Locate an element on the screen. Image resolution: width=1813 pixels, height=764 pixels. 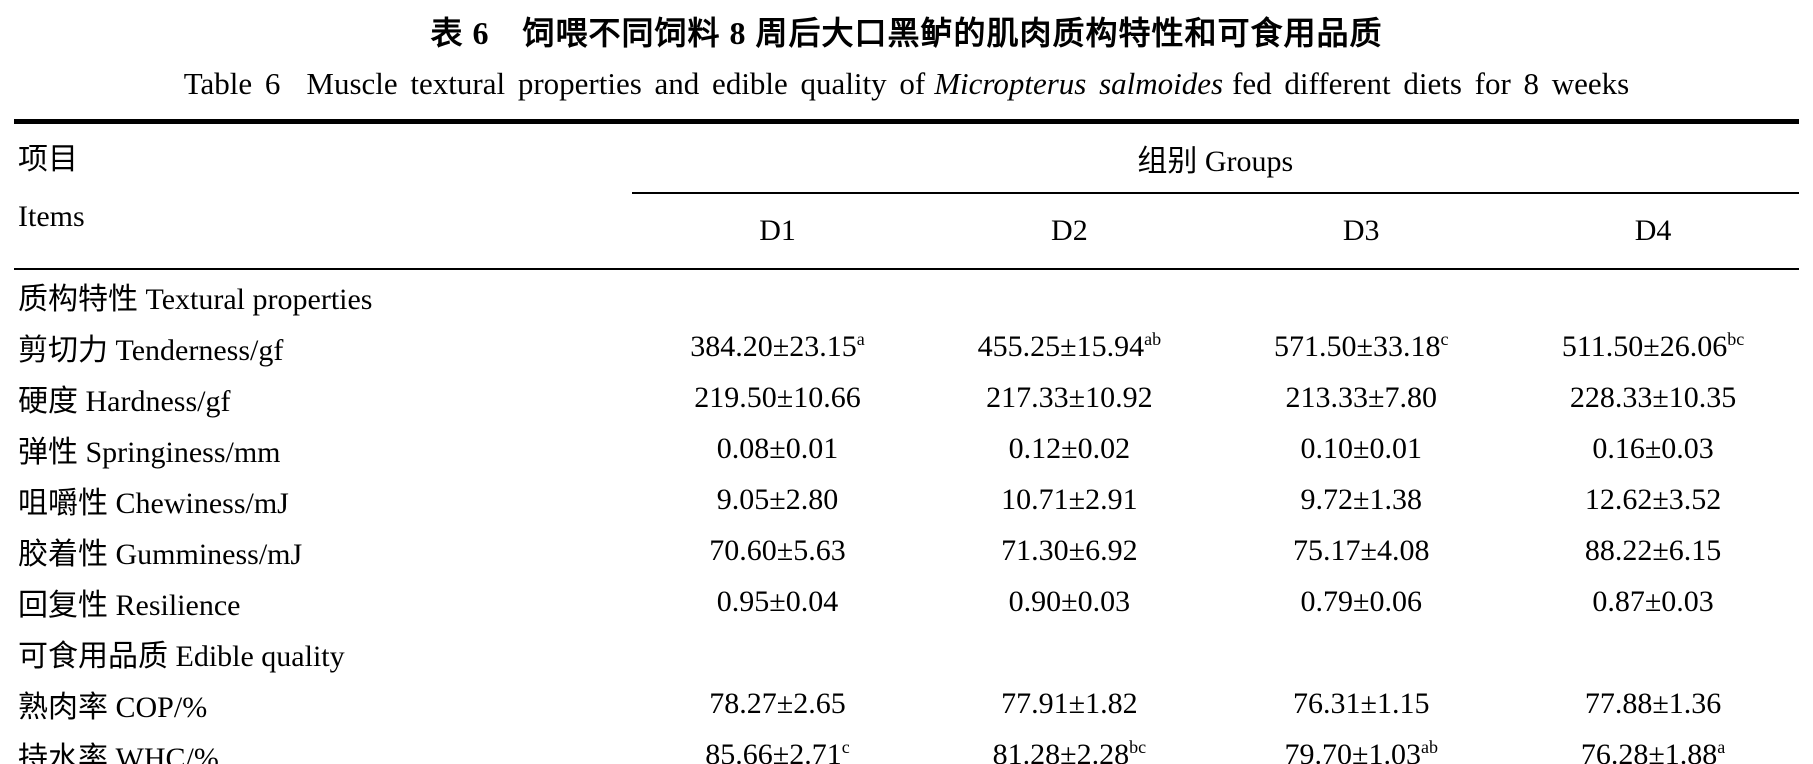
value-text: 12.62±3.52 is located at coordinates (1653, 499).